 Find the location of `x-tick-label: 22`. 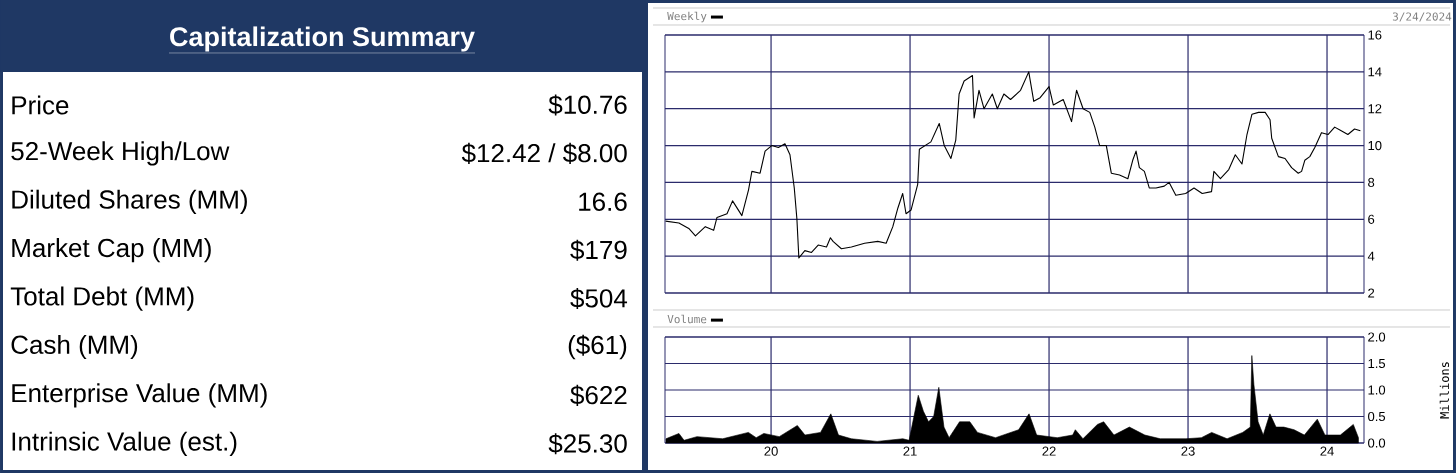

x-tick-label: 22 is located at coordinates (1049, 451).